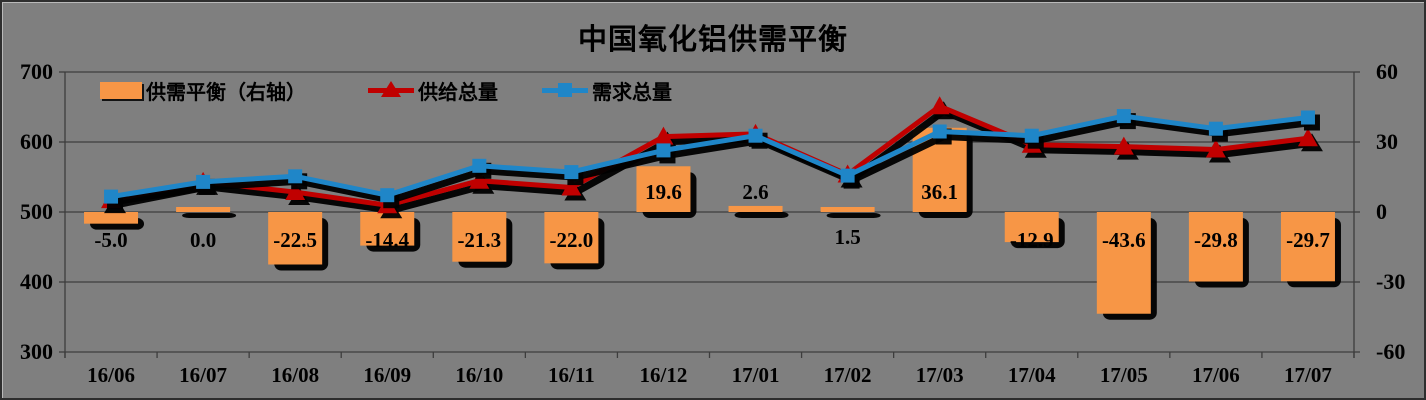 The width and height of the screenshot is (1426, 400). What do you see at coordinates (1387, 71) in the screenshot?
I see `right-axis-tick: 60` at bounding box center [1387, 71].